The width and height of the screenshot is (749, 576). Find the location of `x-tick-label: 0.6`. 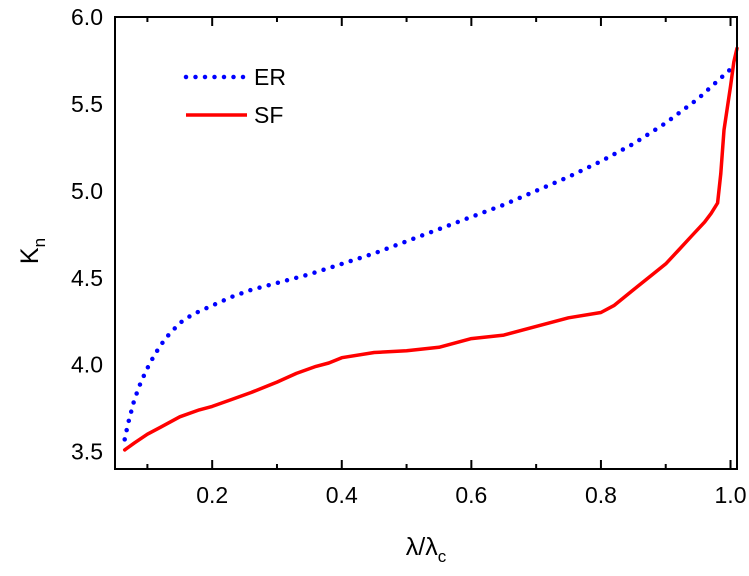

x-tick-label: 0.6 is located at coordinates (471, 495).